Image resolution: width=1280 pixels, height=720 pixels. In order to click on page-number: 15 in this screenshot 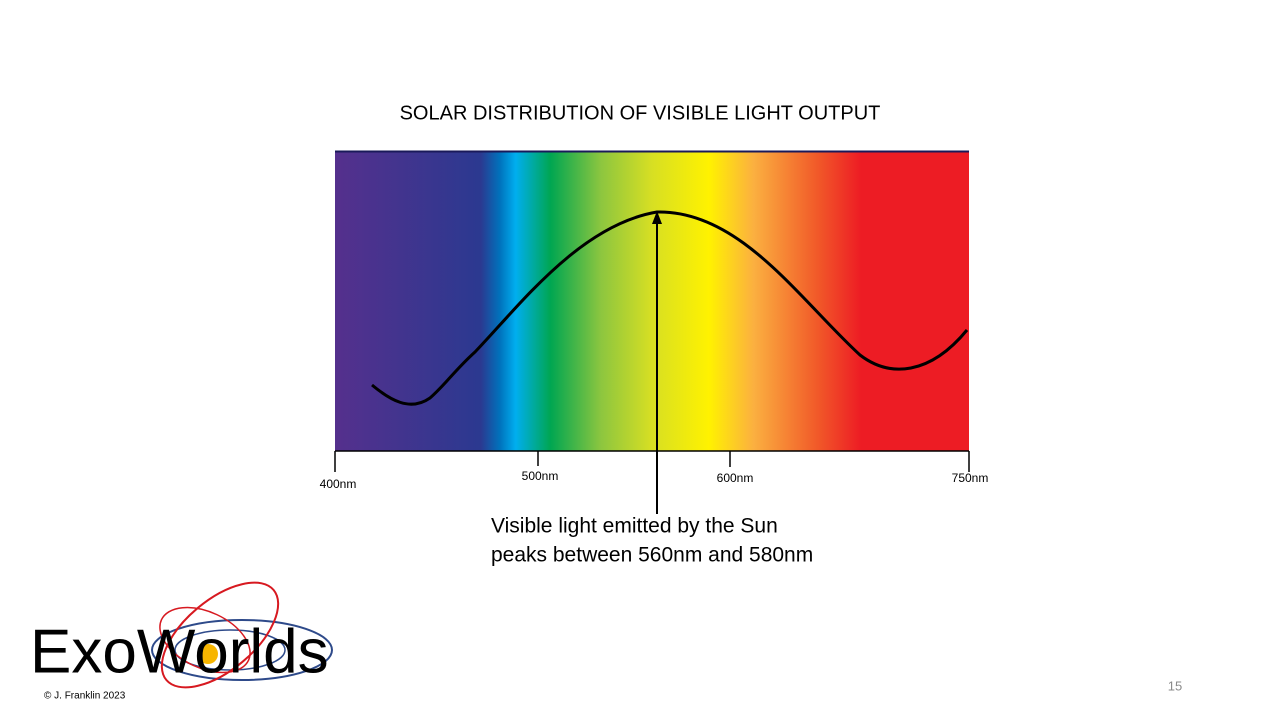, I will do `click(1175, 685)`.